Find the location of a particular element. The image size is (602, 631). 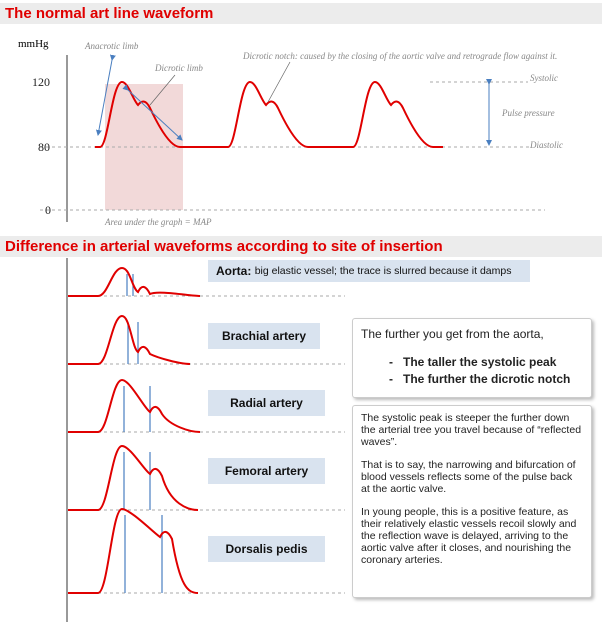

annotation: Diastolic is located at coordinates (546, 145).